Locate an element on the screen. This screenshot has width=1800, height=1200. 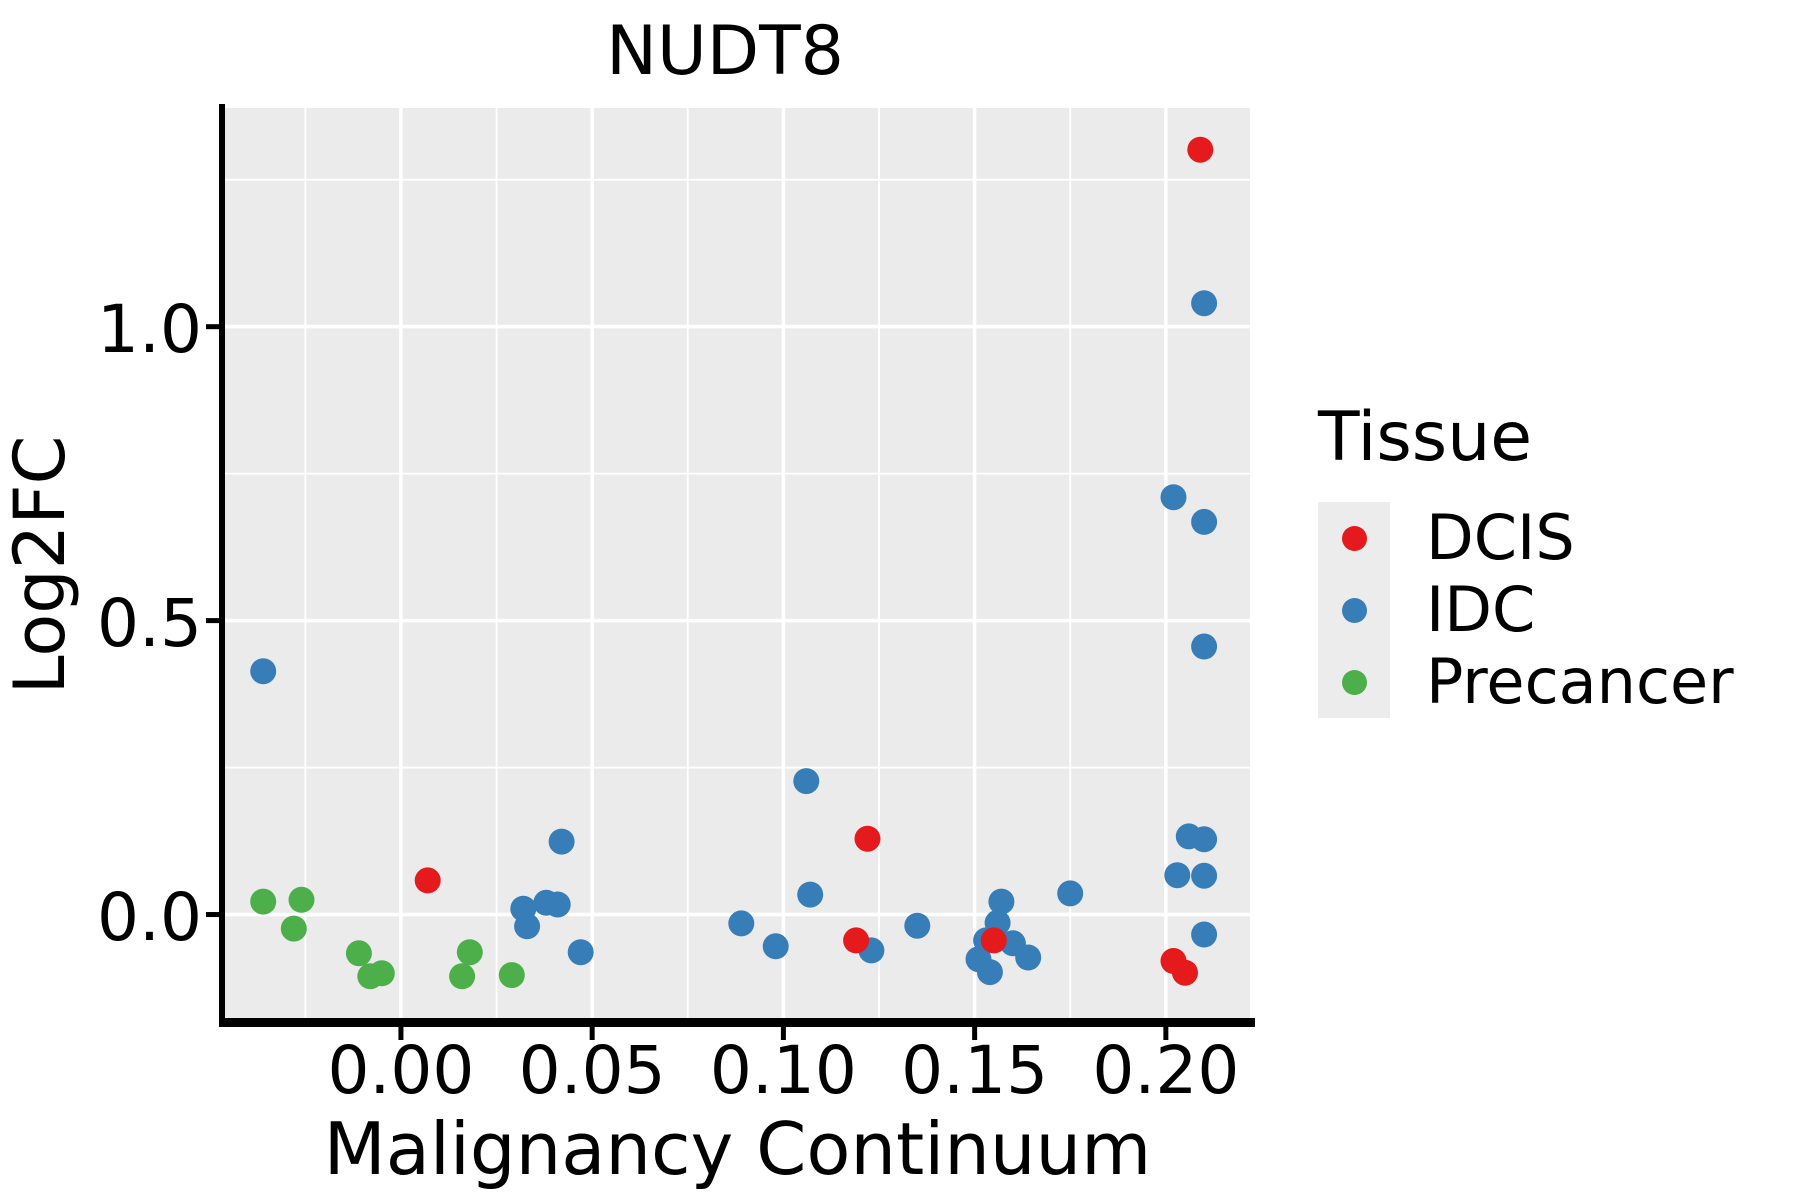
legend-item-idc: IDC is located at coordinates (1526, 610).